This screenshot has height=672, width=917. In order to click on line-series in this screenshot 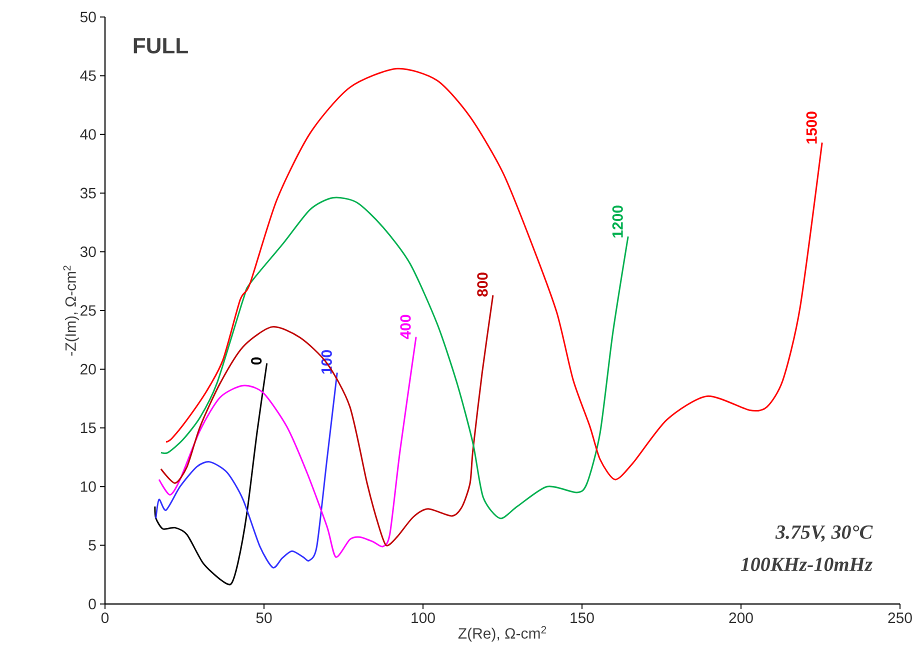, I will do `click(211, 473)`.